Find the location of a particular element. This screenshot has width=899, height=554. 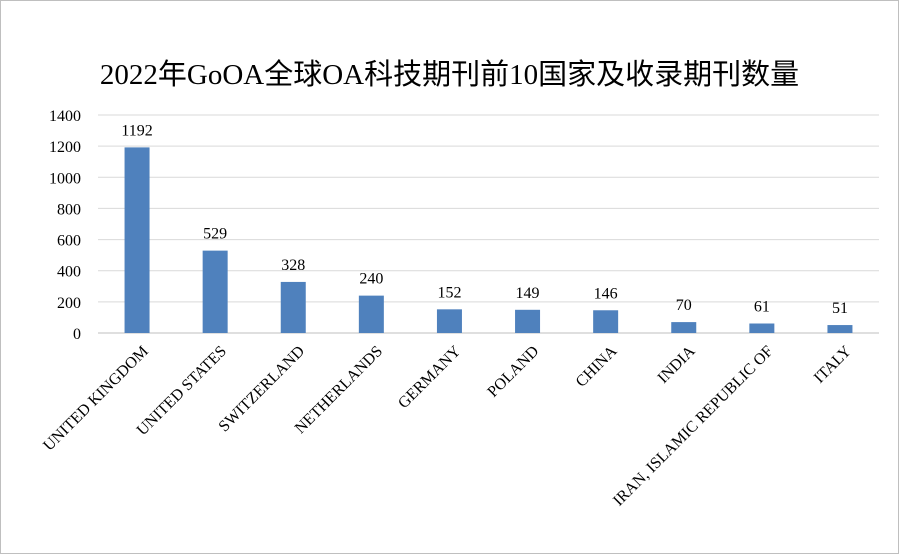

y-tick-label: 1400 is located at coordinates (65, 116).